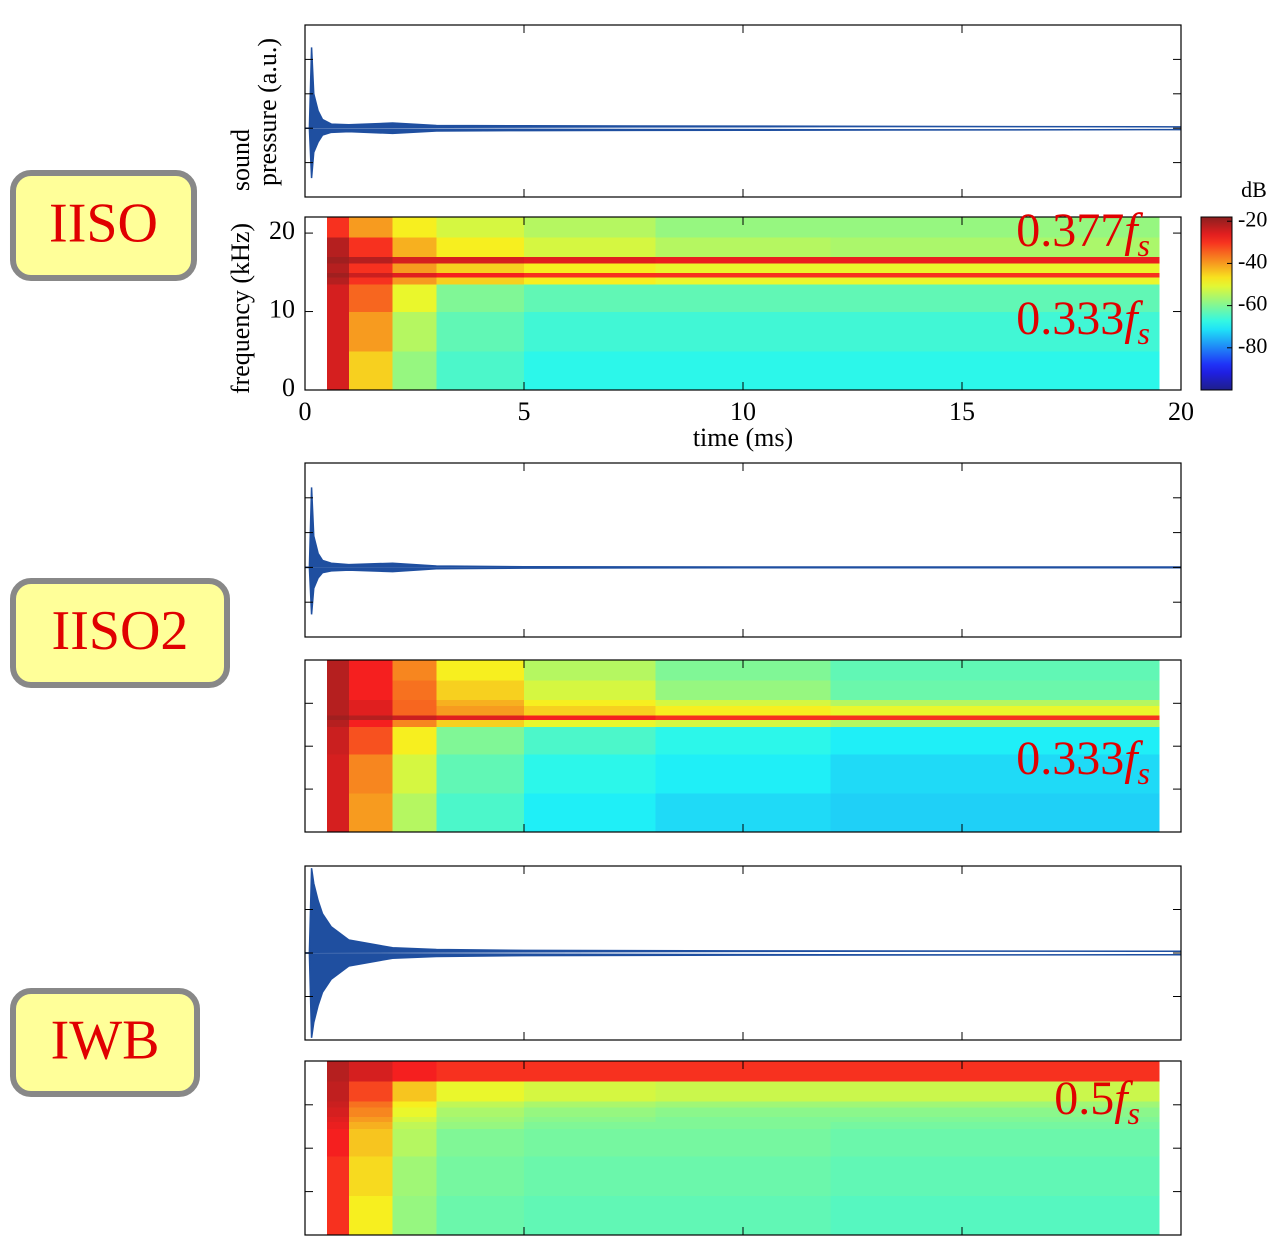  Describe the element at coordinates (743, 437) in the screenshot. I see `x-axis-label: time (ms)` at that location.